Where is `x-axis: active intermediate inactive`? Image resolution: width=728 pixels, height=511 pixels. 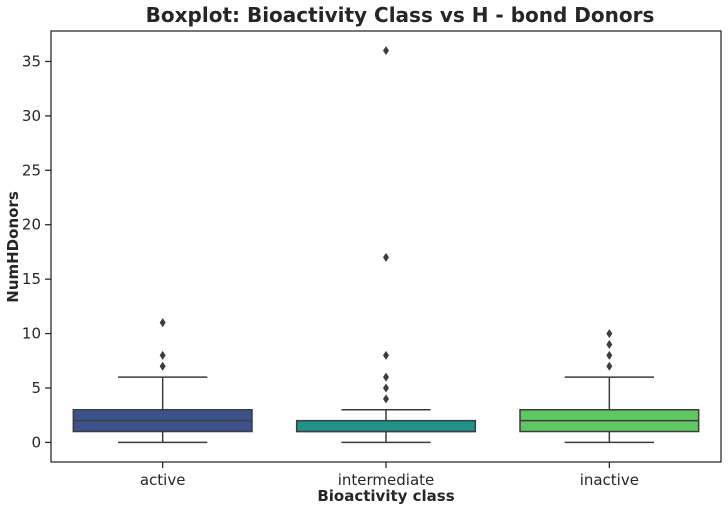
x-axis: active intermediate inactive is located at coordinates (389, 475).